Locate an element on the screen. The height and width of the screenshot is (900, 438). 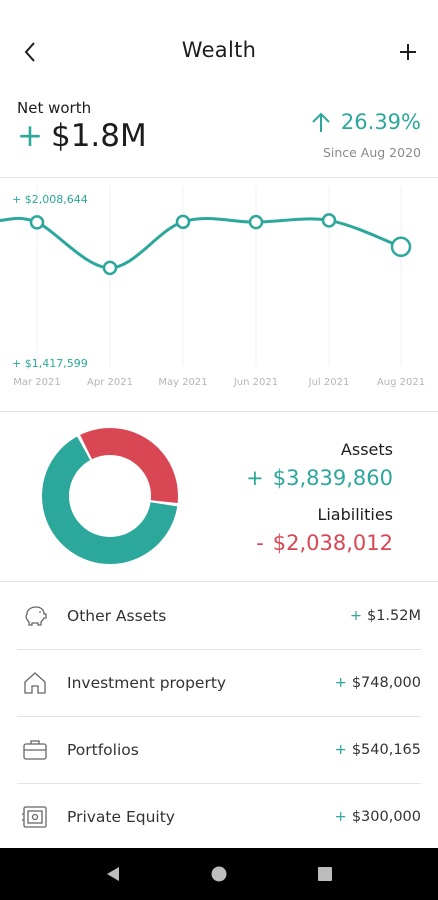
arrow-up-icon is located at coordinates (321, 122).